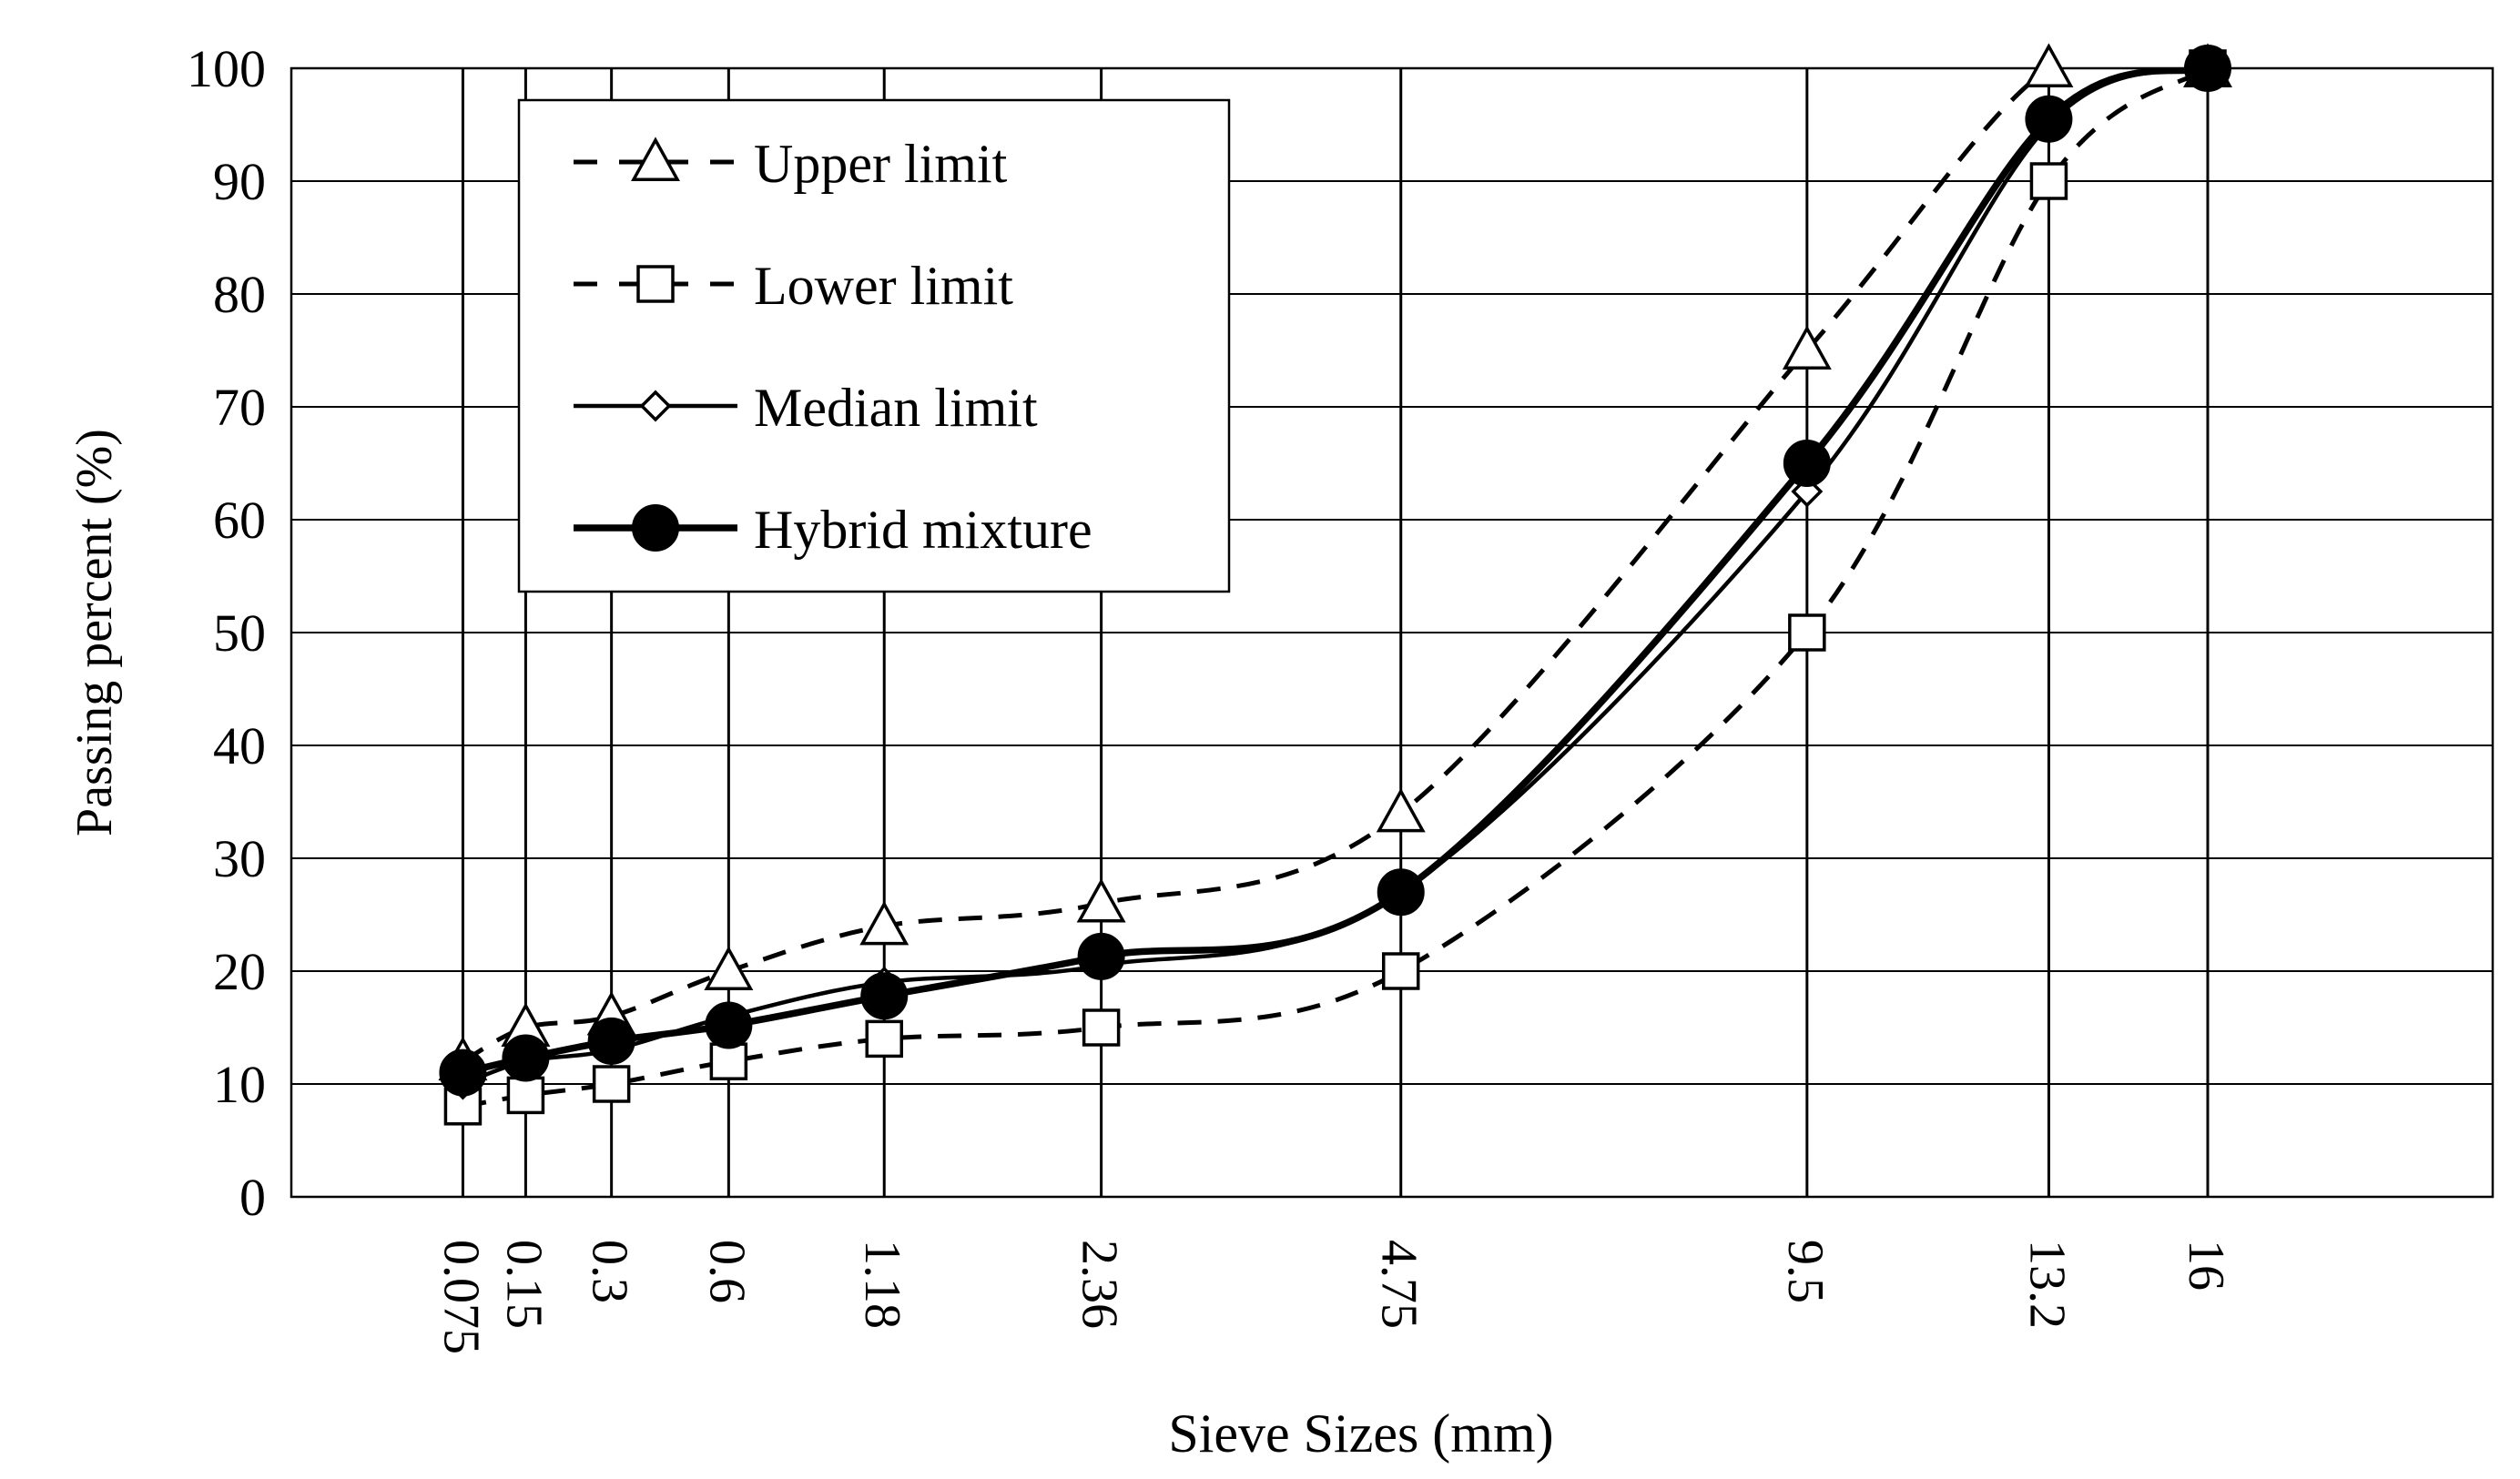 The image size is (2520, 1479). What do you see at coordinates (239, 181) in the screenshot?
I see `y-tick-label: 90` at bounding box center [239, 181].